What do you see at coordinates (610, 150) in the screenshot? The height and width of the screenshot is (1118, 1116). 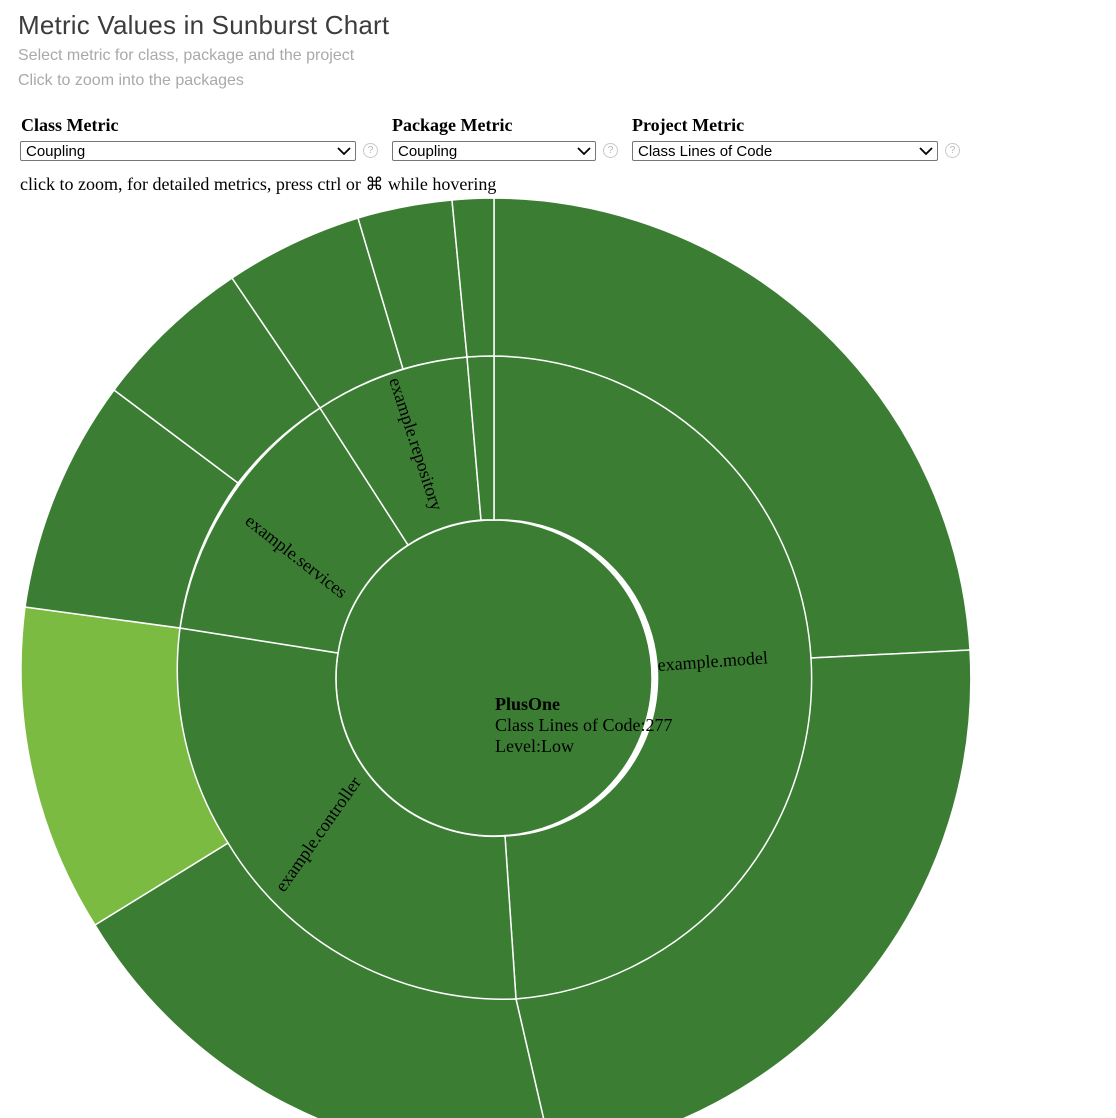 I see `package-metric-help-icon: ?` at bounding box center [610, 150].